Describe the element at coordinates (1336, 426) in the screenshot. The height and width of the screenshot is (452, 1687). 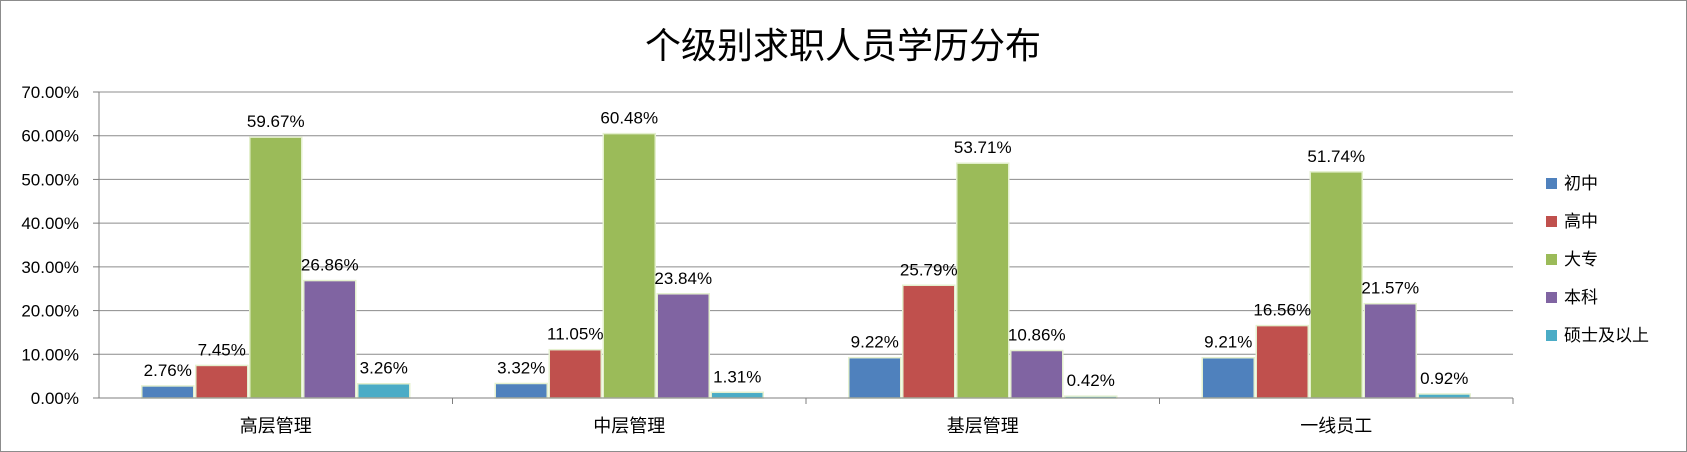
I see `x-category-label: 一线员工` at that location.